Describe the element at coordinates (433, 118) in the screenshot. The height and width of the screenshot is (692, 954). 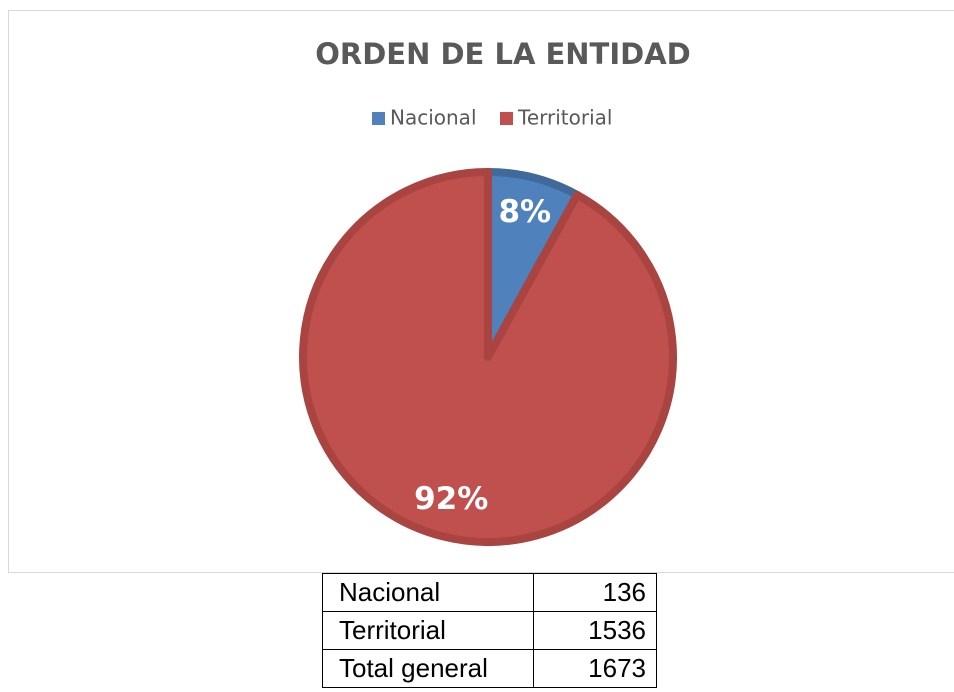
I see `legend-label: Nacional` at that location.